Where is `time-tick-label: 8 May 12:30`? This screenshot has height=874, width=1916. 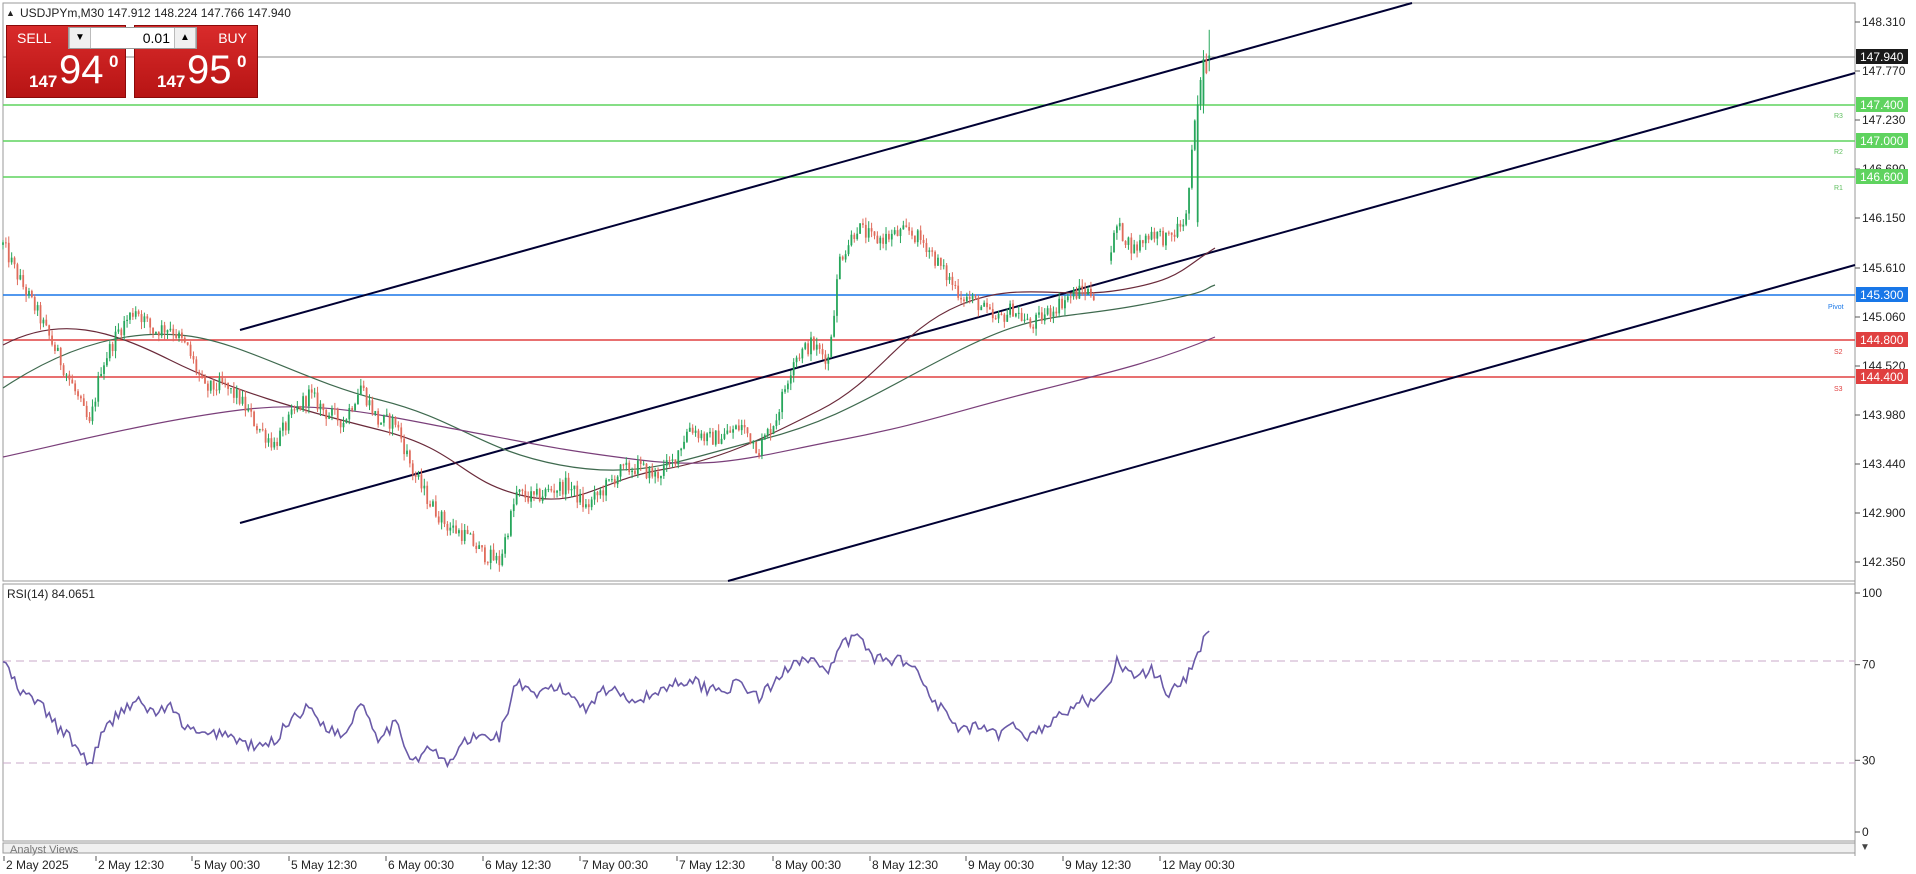
time-tick-label: 8 May 12:30 is located at coordinates (905, 865).